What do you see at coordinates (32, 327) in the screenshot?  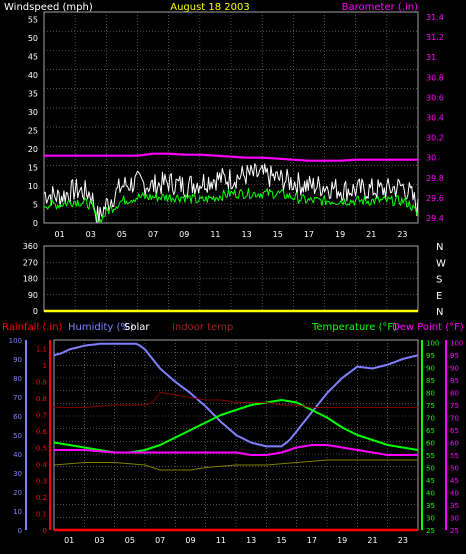 I see `rainfall-label: Rainfall (.in)` at bounding box center [32, 327].